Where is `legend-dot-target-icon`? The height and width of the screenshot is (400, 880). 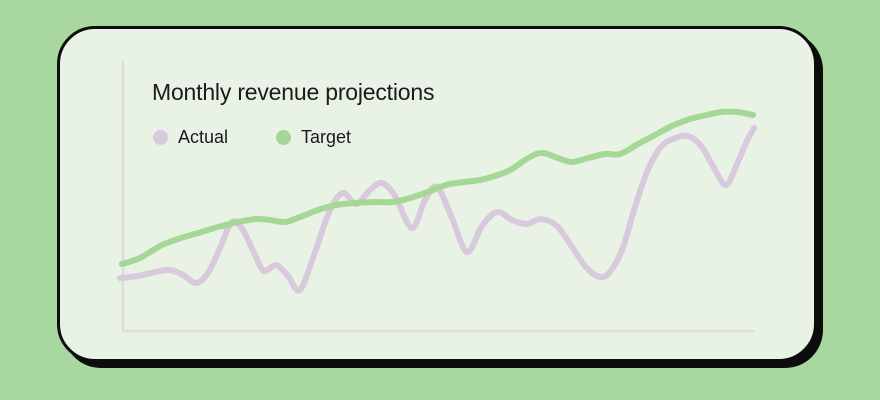
legend-dot-target-icon is located at coordinates (284, 137).